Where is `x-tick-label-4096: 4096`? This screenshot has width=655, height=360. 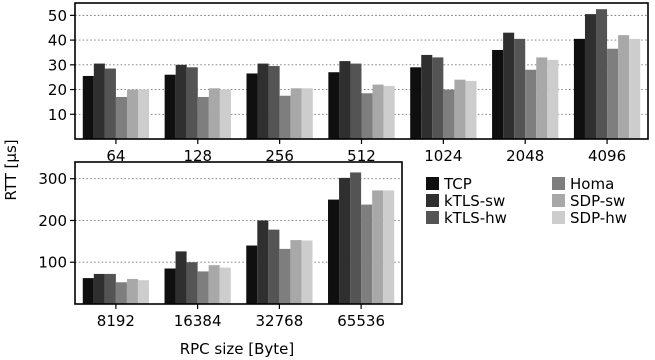
x-tick-label-4096: 4096 is located at coordinates (607, 156).